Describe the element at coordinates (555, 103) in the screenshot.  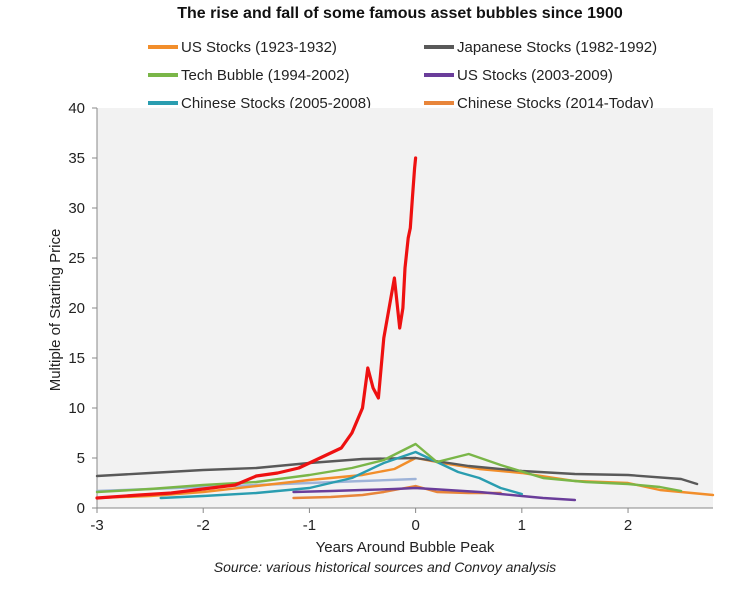
I see `legend-label: Chinese Stocks (2014-Today)` at that location.